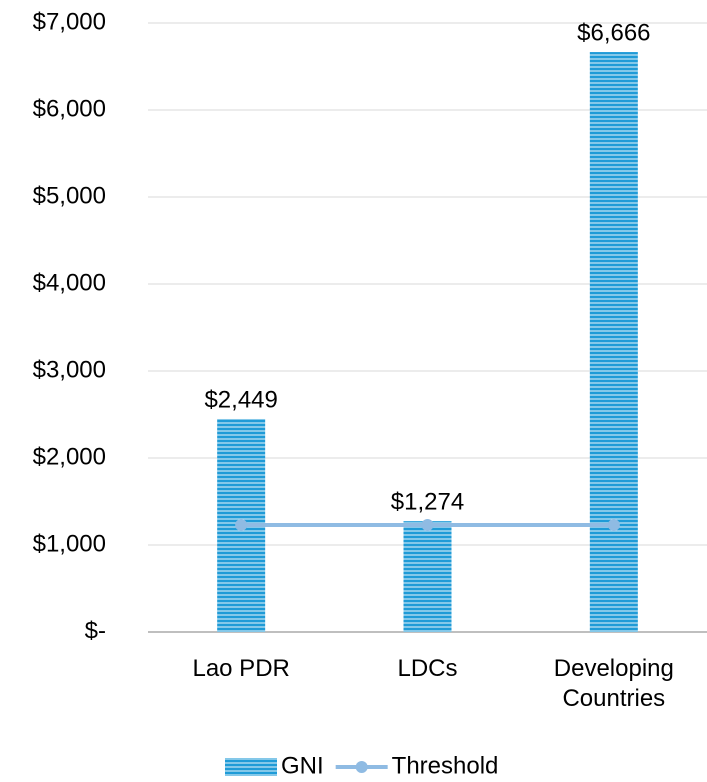 The image size is (707, 782). I want to click on y-tick-label: $5,000, so click(69, 195).